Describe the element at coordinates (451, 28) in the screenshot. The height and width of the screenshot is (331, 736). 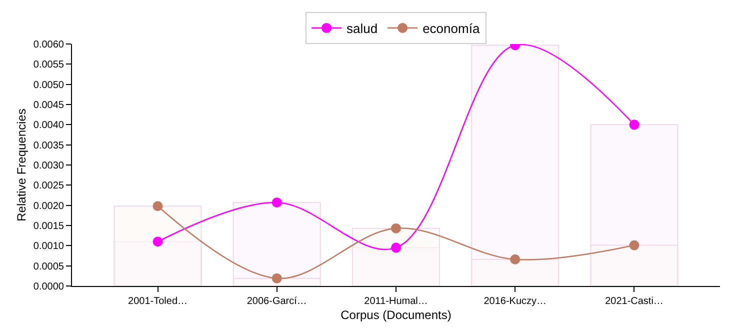
I see `legend-label: economía` at that location.